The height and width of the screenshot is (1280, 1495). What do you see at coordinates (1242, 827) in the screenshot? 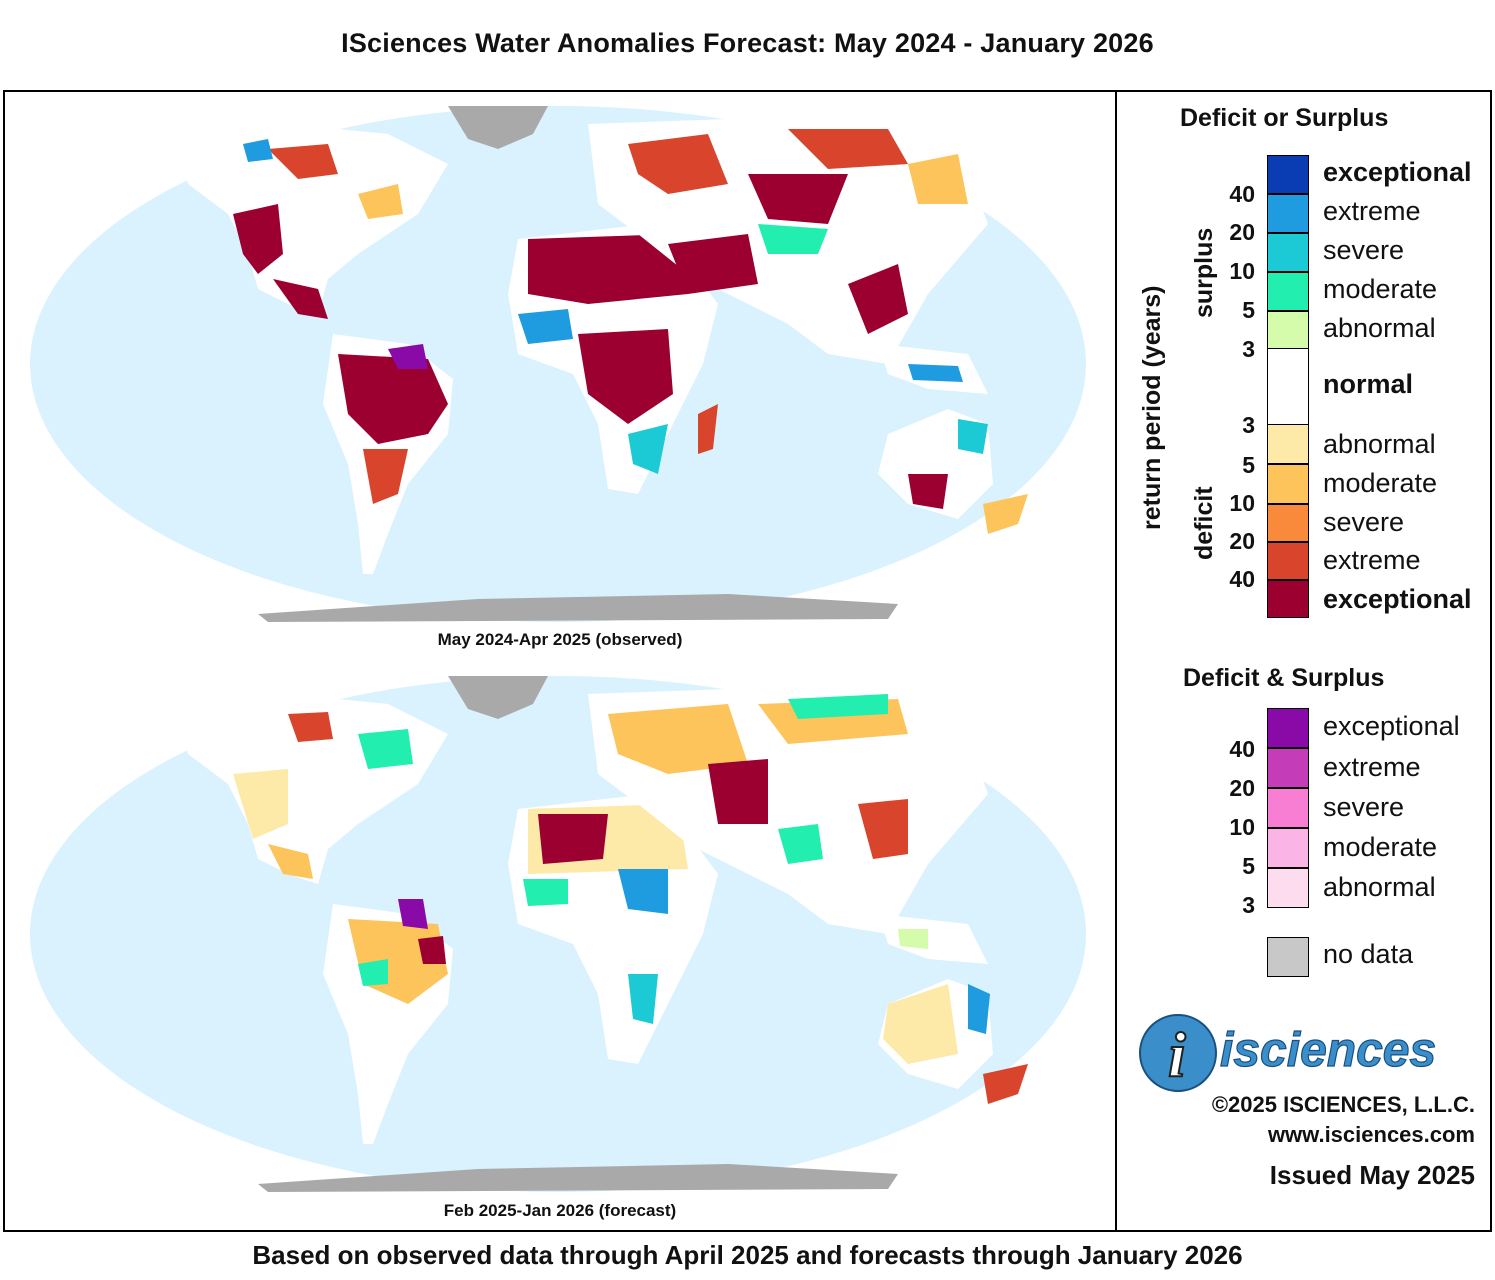
I see `rp-both-10: 10` at bounding box center [1242, 827].